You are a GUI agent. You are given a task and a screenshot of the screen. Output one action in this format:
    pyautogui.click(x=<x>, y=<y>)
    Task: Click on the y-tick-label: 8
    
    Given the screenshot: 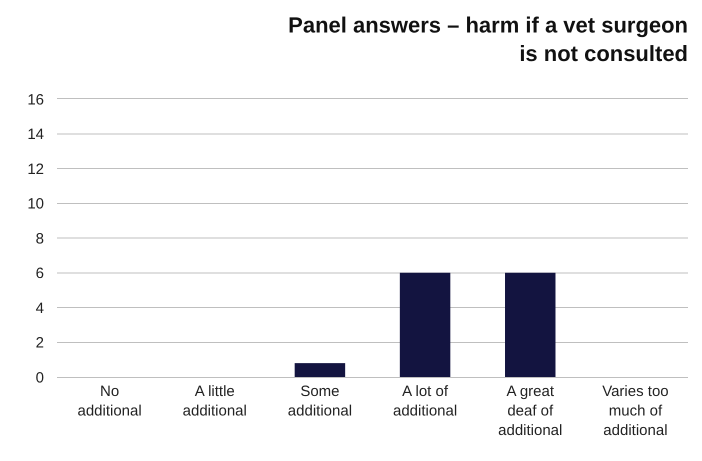 What is the action you would take?
    pyautogui.click(x=40, y=239)
    